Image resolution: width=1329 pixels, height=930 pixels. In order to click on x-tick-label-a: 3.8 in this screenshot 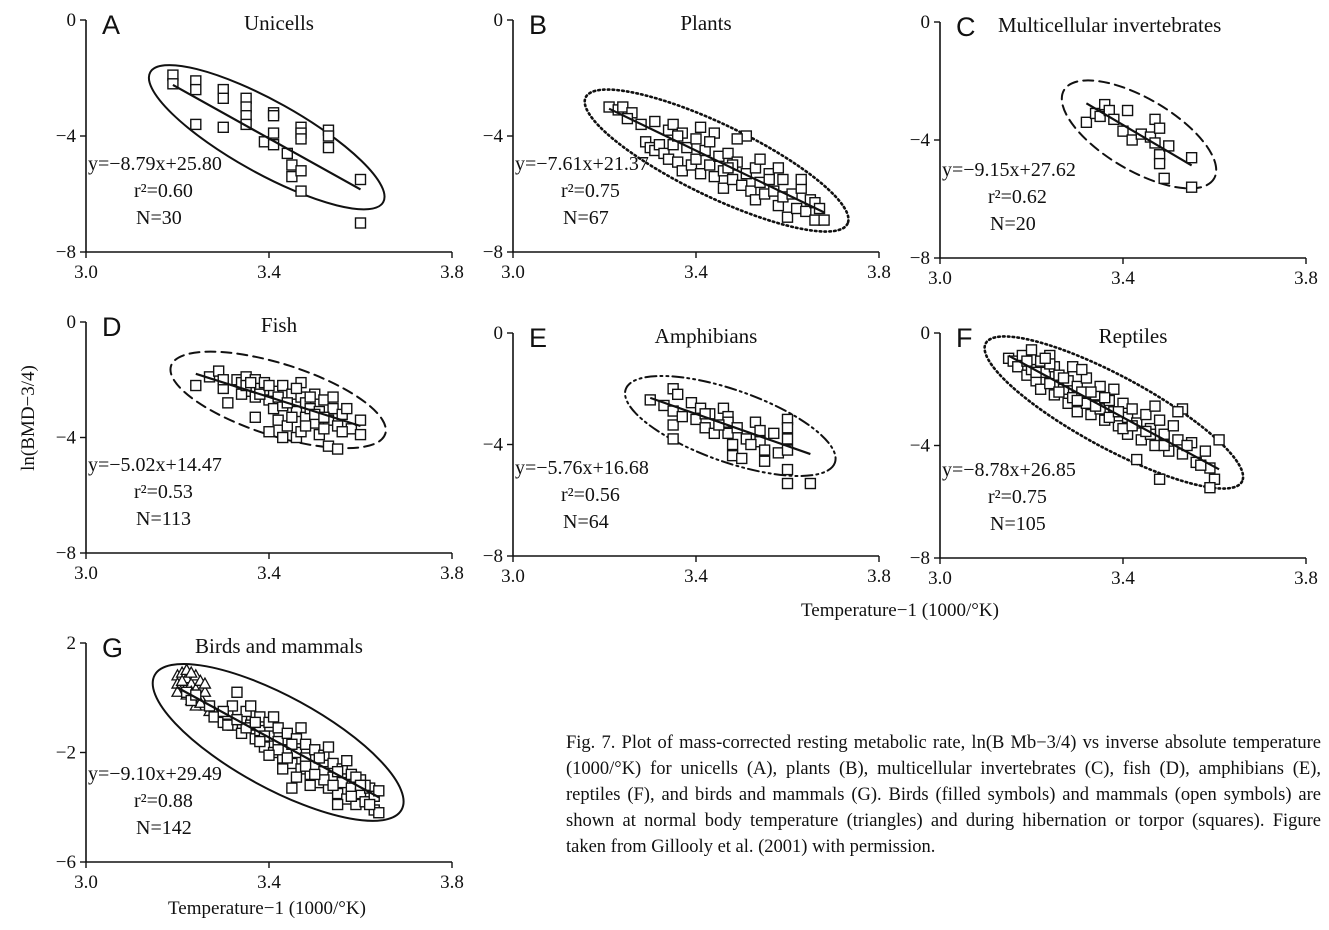, I will do `click(452, 272)`.